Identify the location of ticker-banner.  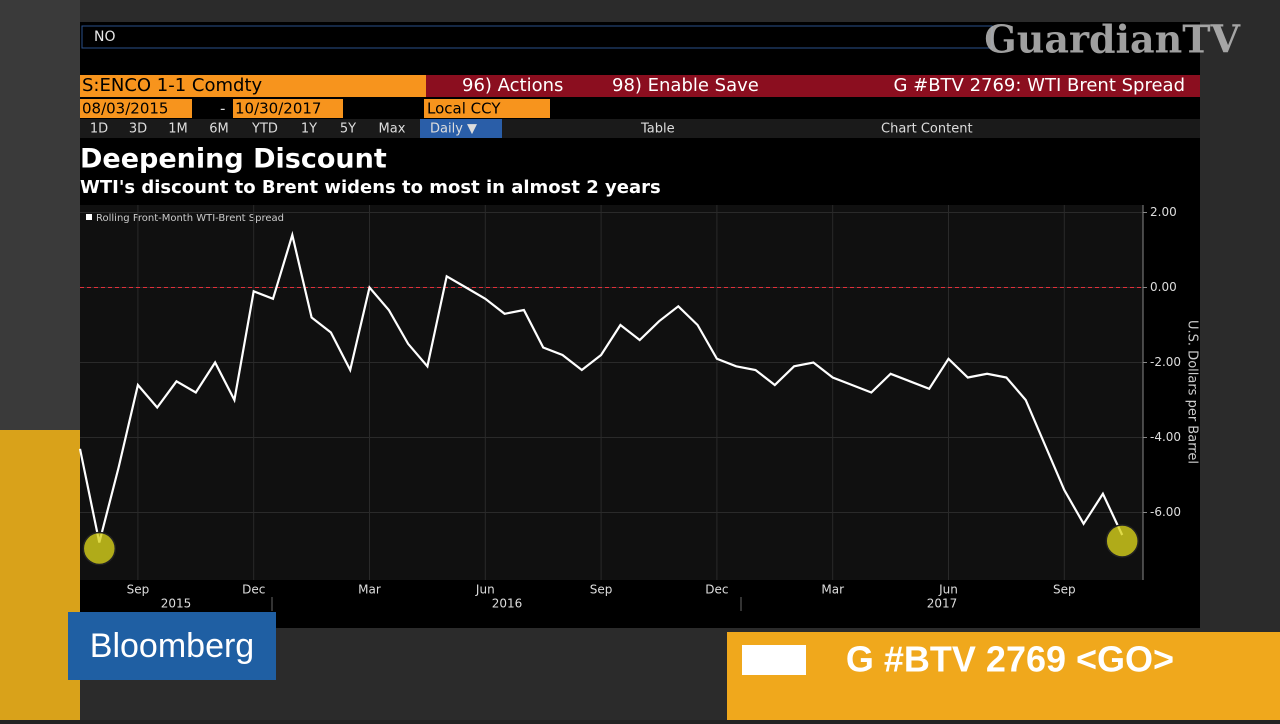
(1003, 676).